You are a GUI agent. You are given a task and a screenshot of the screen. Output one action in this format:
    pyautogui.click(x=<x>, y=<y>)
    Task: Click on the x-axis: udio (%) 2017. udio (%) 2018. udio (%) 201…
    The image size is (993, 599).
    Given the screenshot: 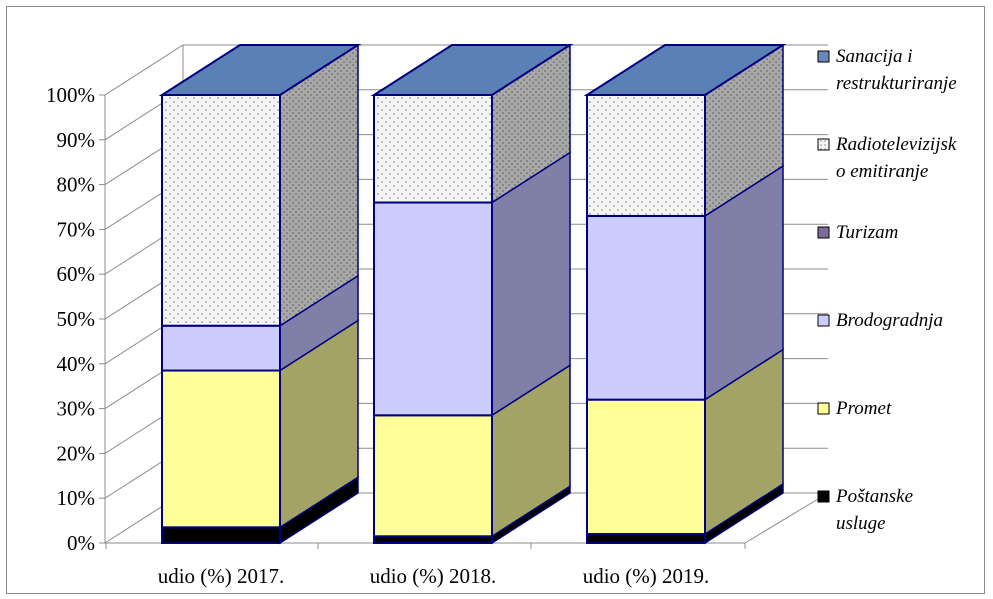 What is the action you would take?
    pyautogui.click(x=425, y=565)
    